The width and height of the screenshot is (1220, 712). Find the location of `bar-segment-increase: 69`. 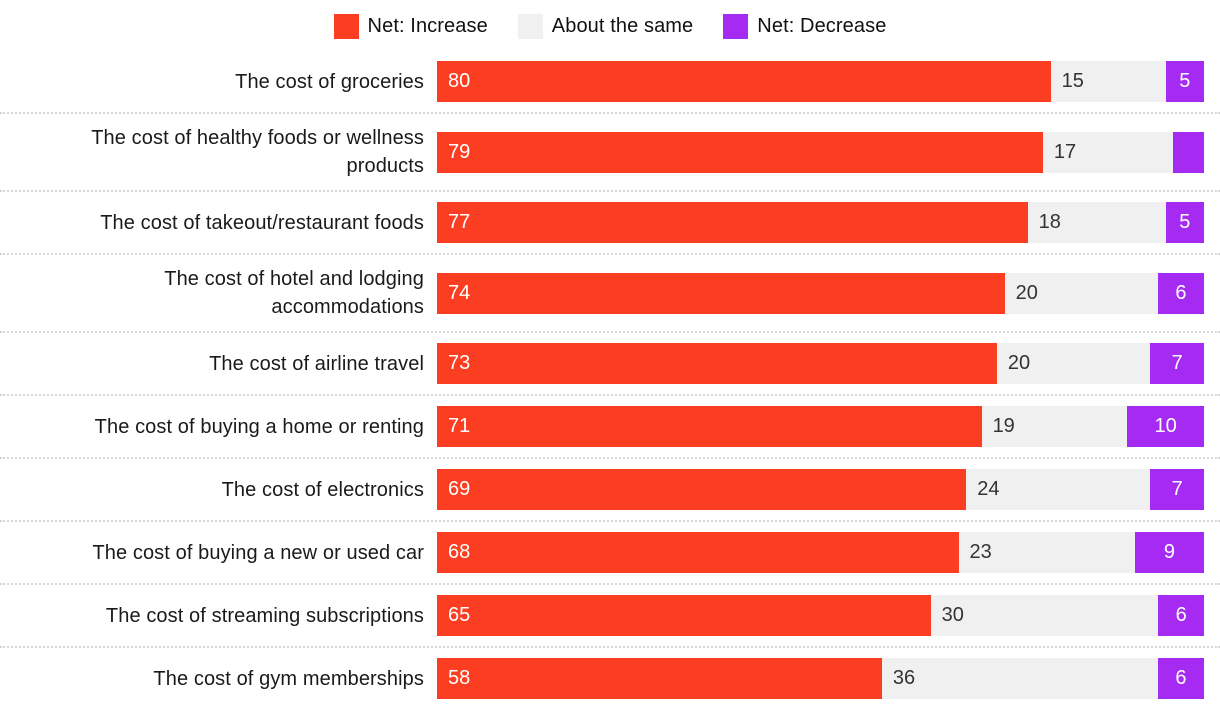

bar-segment-increase: 69 is located at coordinates (702, 489).